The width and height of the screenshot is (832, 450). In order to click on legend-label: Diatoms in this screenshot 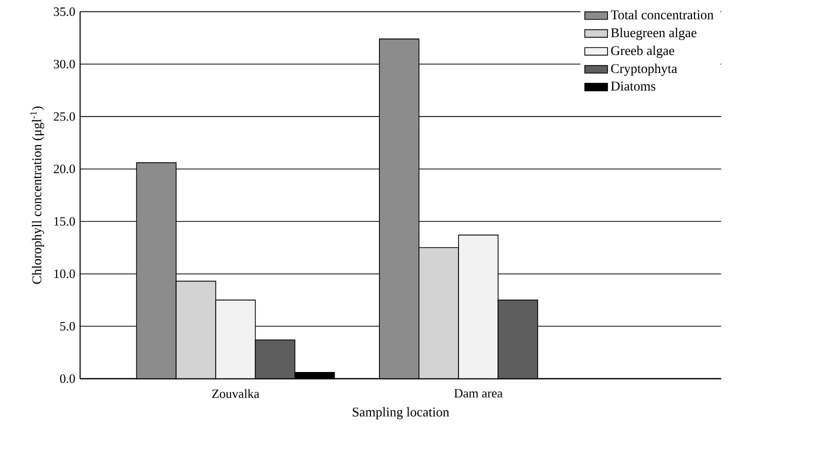, I will do `click(633, 86)`.